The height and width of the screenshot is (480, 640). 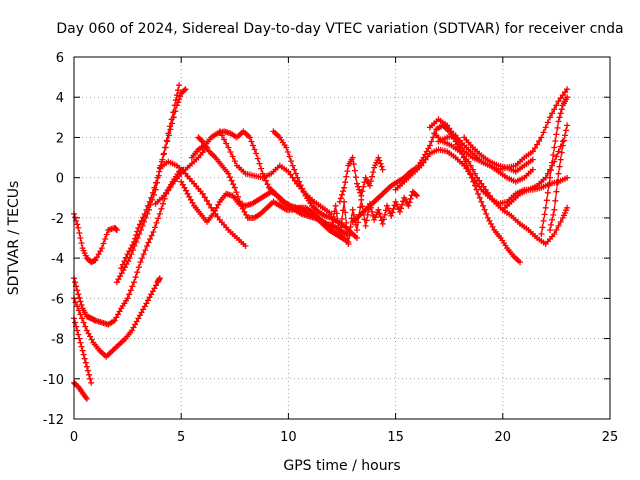 What do you see at coordinates (14, 238) in the screenshot?
I see `y-axis-label: SDTVAR / TECUs` at bounding box center [14, 238].